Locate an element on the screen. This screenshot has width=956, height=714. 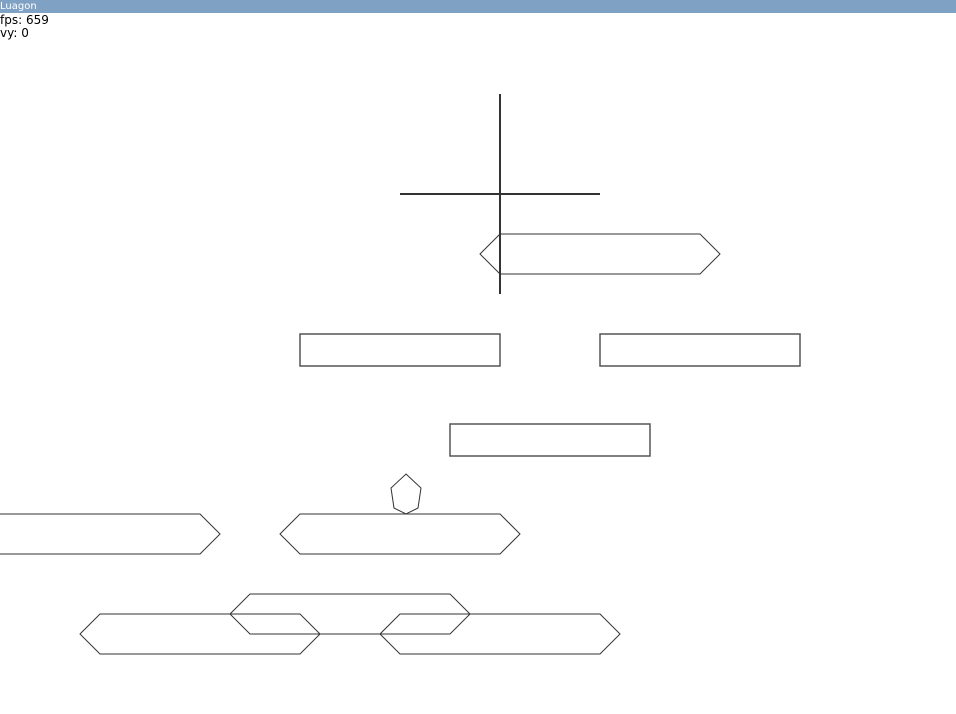
rect-platform-middle is located at coordinates (550, 440).